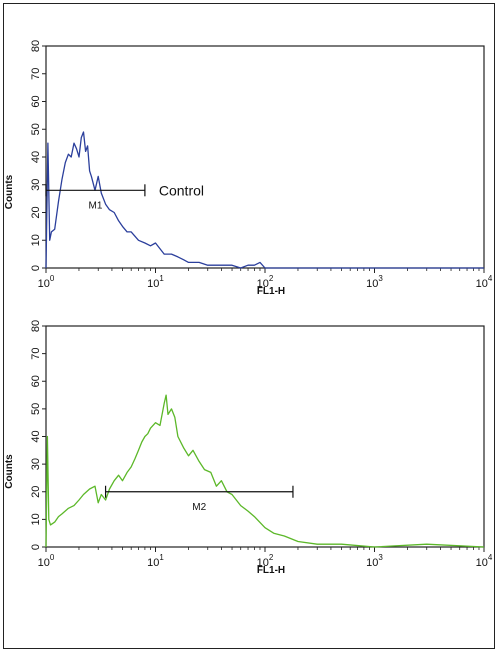 Image resolution: width=500 pixels, height=654 pixels. Describe the element at coordinates (95, 205) in the screenshot. I see `marker-label: M1` at that location.